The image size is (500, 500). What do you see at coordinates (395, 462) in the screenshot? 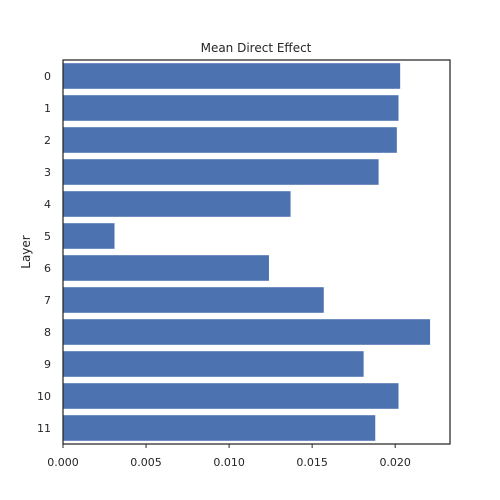
I see `x-tick-label: 0.020` at bounding box center [395, 462].